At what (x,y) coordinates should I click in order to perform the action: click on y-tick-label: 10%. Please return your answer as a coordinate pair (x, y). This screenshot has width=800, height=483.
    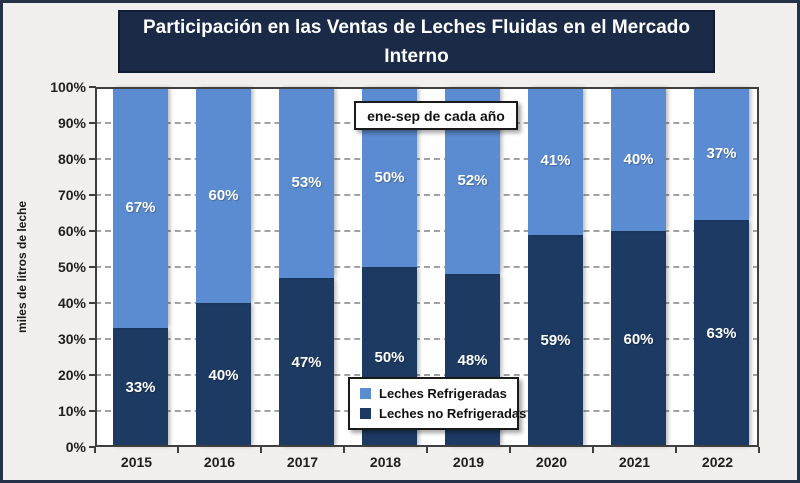
    Looking at the image, I should click on (71, 411).